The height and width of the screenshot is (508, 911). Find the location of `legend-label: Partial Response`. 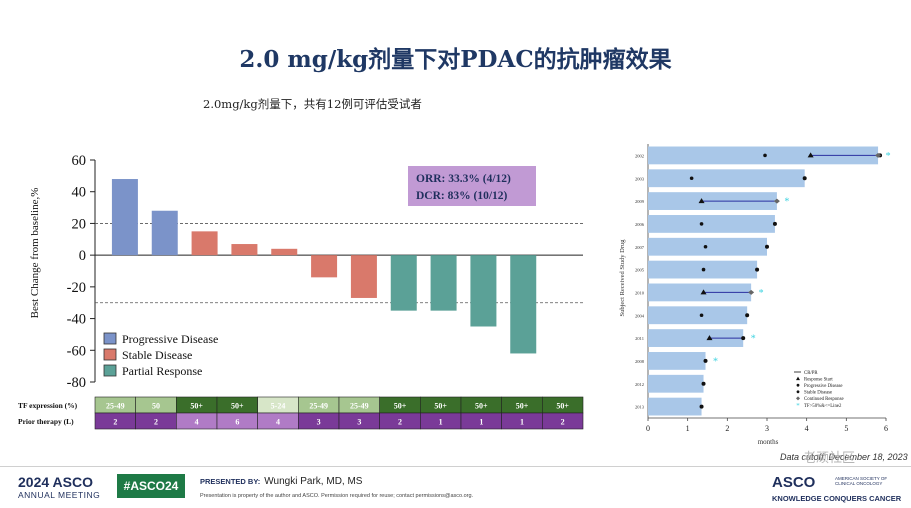

legend-label: Partial Response is located at coordinates (162, 371).